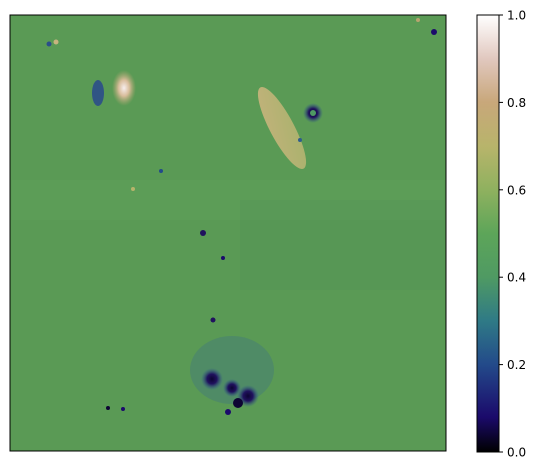 This screenshot has width=540, height=468. I want to click on colorbar: 0.0 0.2 0.4 0.6 0.8 1.0, so click(501, 234).